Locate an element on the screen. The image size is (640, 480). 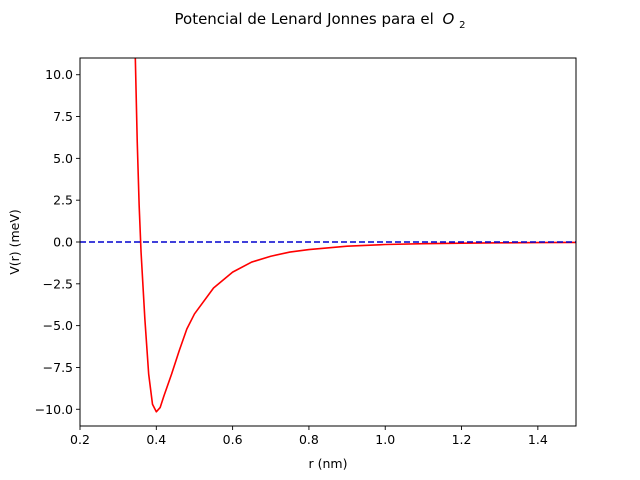
y-tick-label: −5.0 is located at coordinates (58, 325).